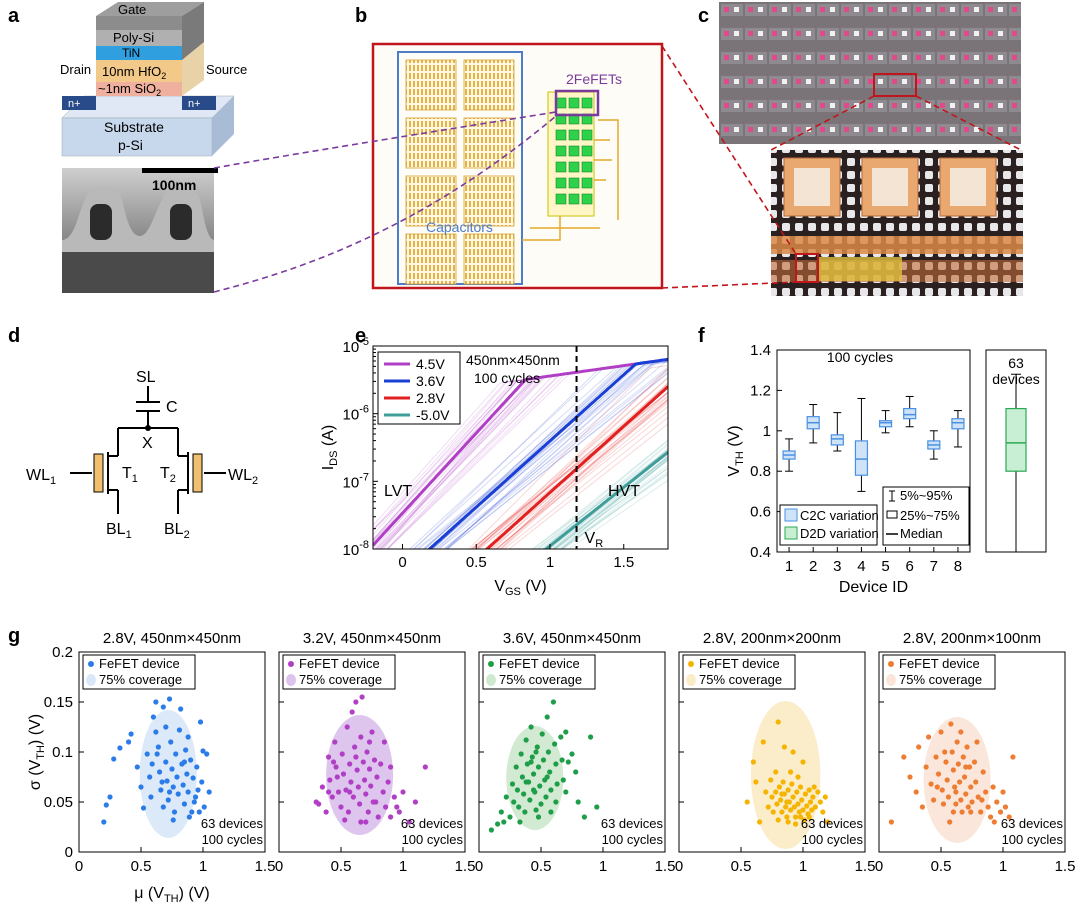 This screenshot has height=910, width=1080. Describe the element at coordinates (137, 137) in the screenshot. I see `substrate-front` at that location.